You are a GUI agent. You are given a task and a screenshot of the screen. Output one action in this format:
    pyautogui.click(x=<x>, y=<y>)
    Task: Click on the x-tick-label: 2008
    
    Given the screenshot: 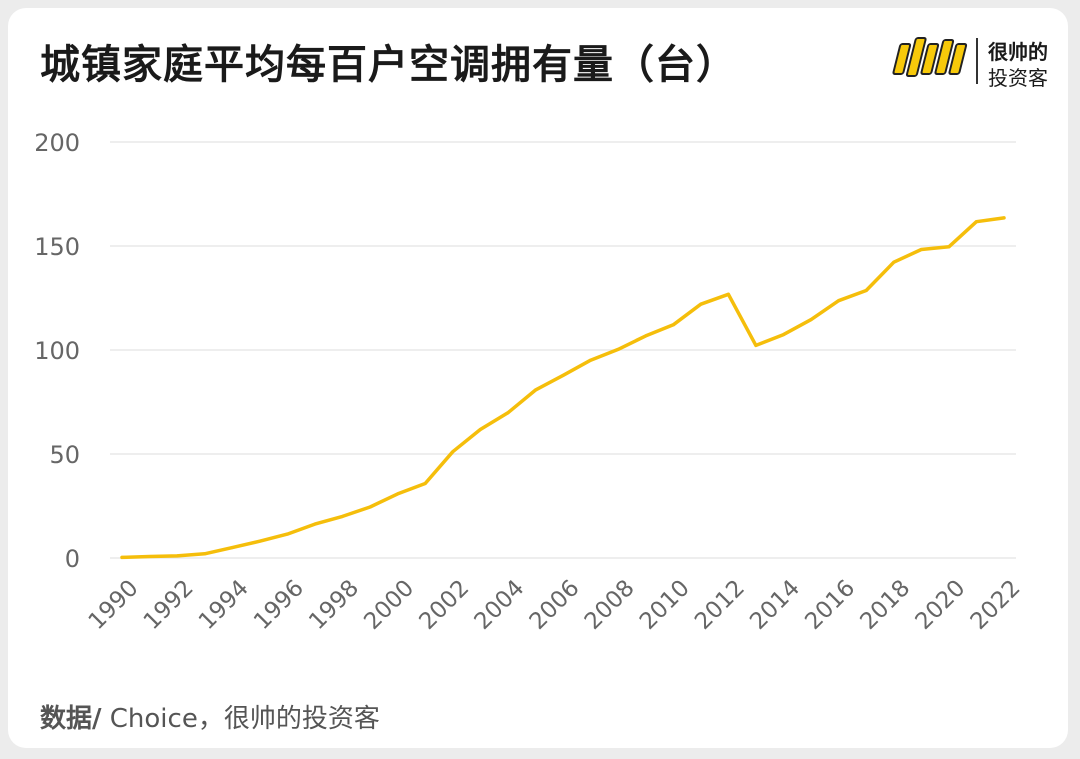 What is the action you would take?
    pyautogui.click(x=610, y=605)
    